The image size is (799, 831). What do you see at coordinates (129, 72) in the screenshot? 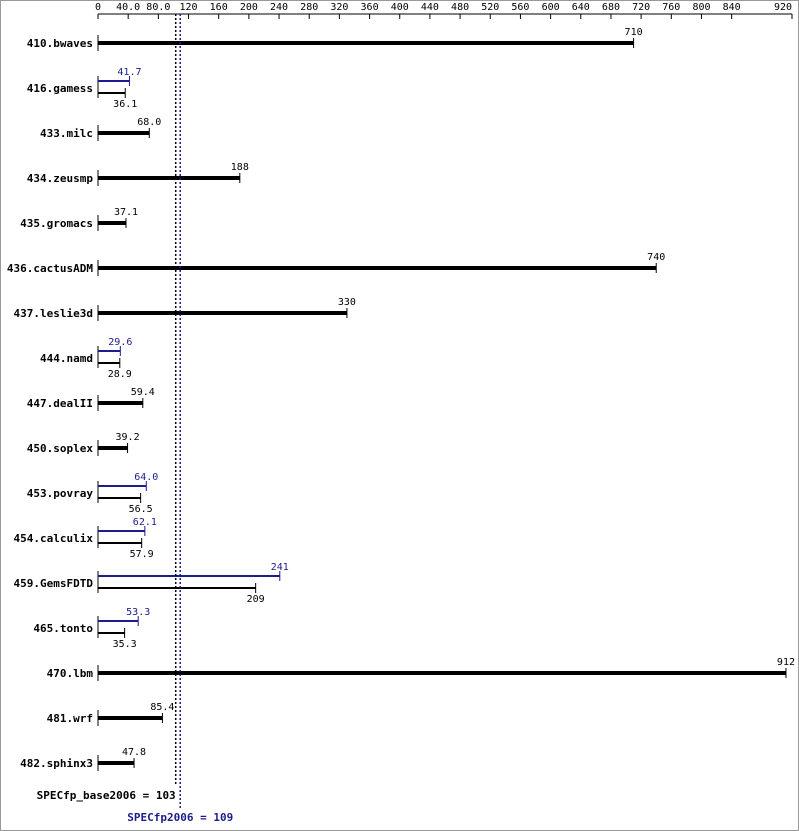
I see `value-label: 41.7` at bounding box center [129, 72].